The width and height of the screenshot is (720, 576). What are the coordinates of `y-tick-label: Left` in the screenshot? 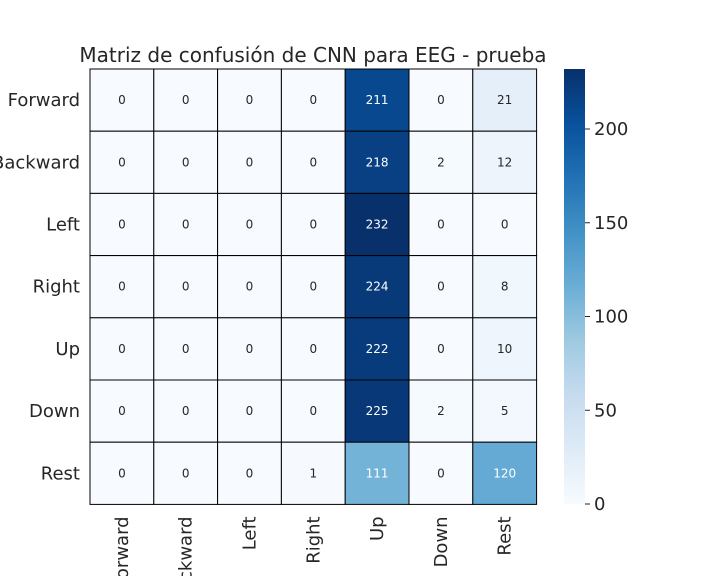 It's located at (63, 225).